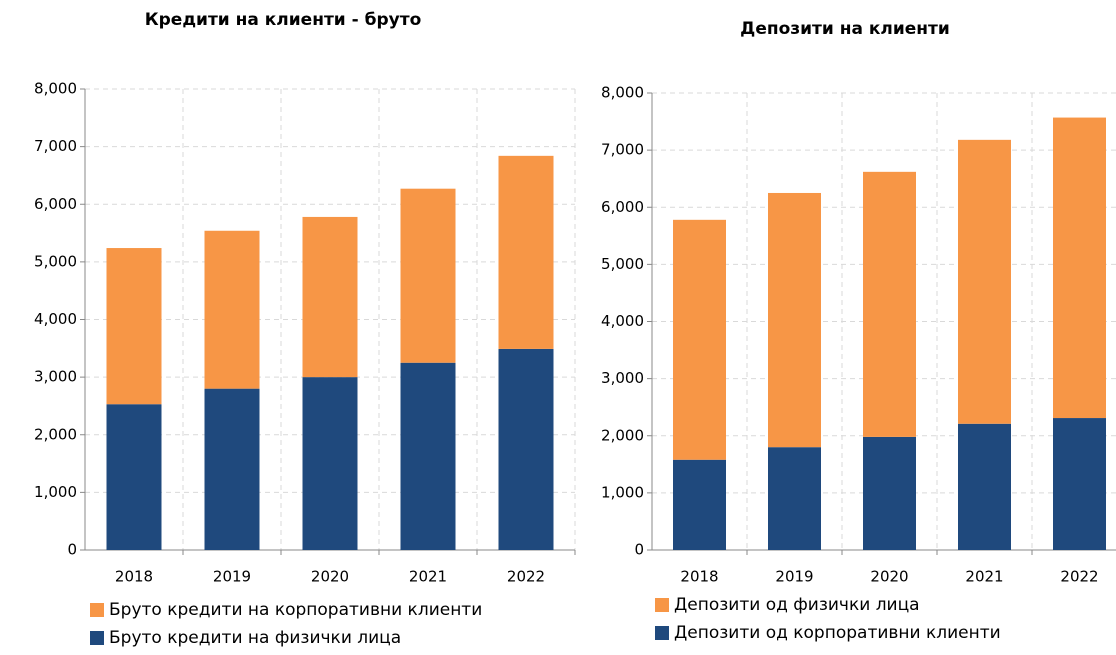 The height and width of the screenshot is (655, 1116). I want to click on chart-title: Кредити на клиенти - бруто, so click(283, 20).